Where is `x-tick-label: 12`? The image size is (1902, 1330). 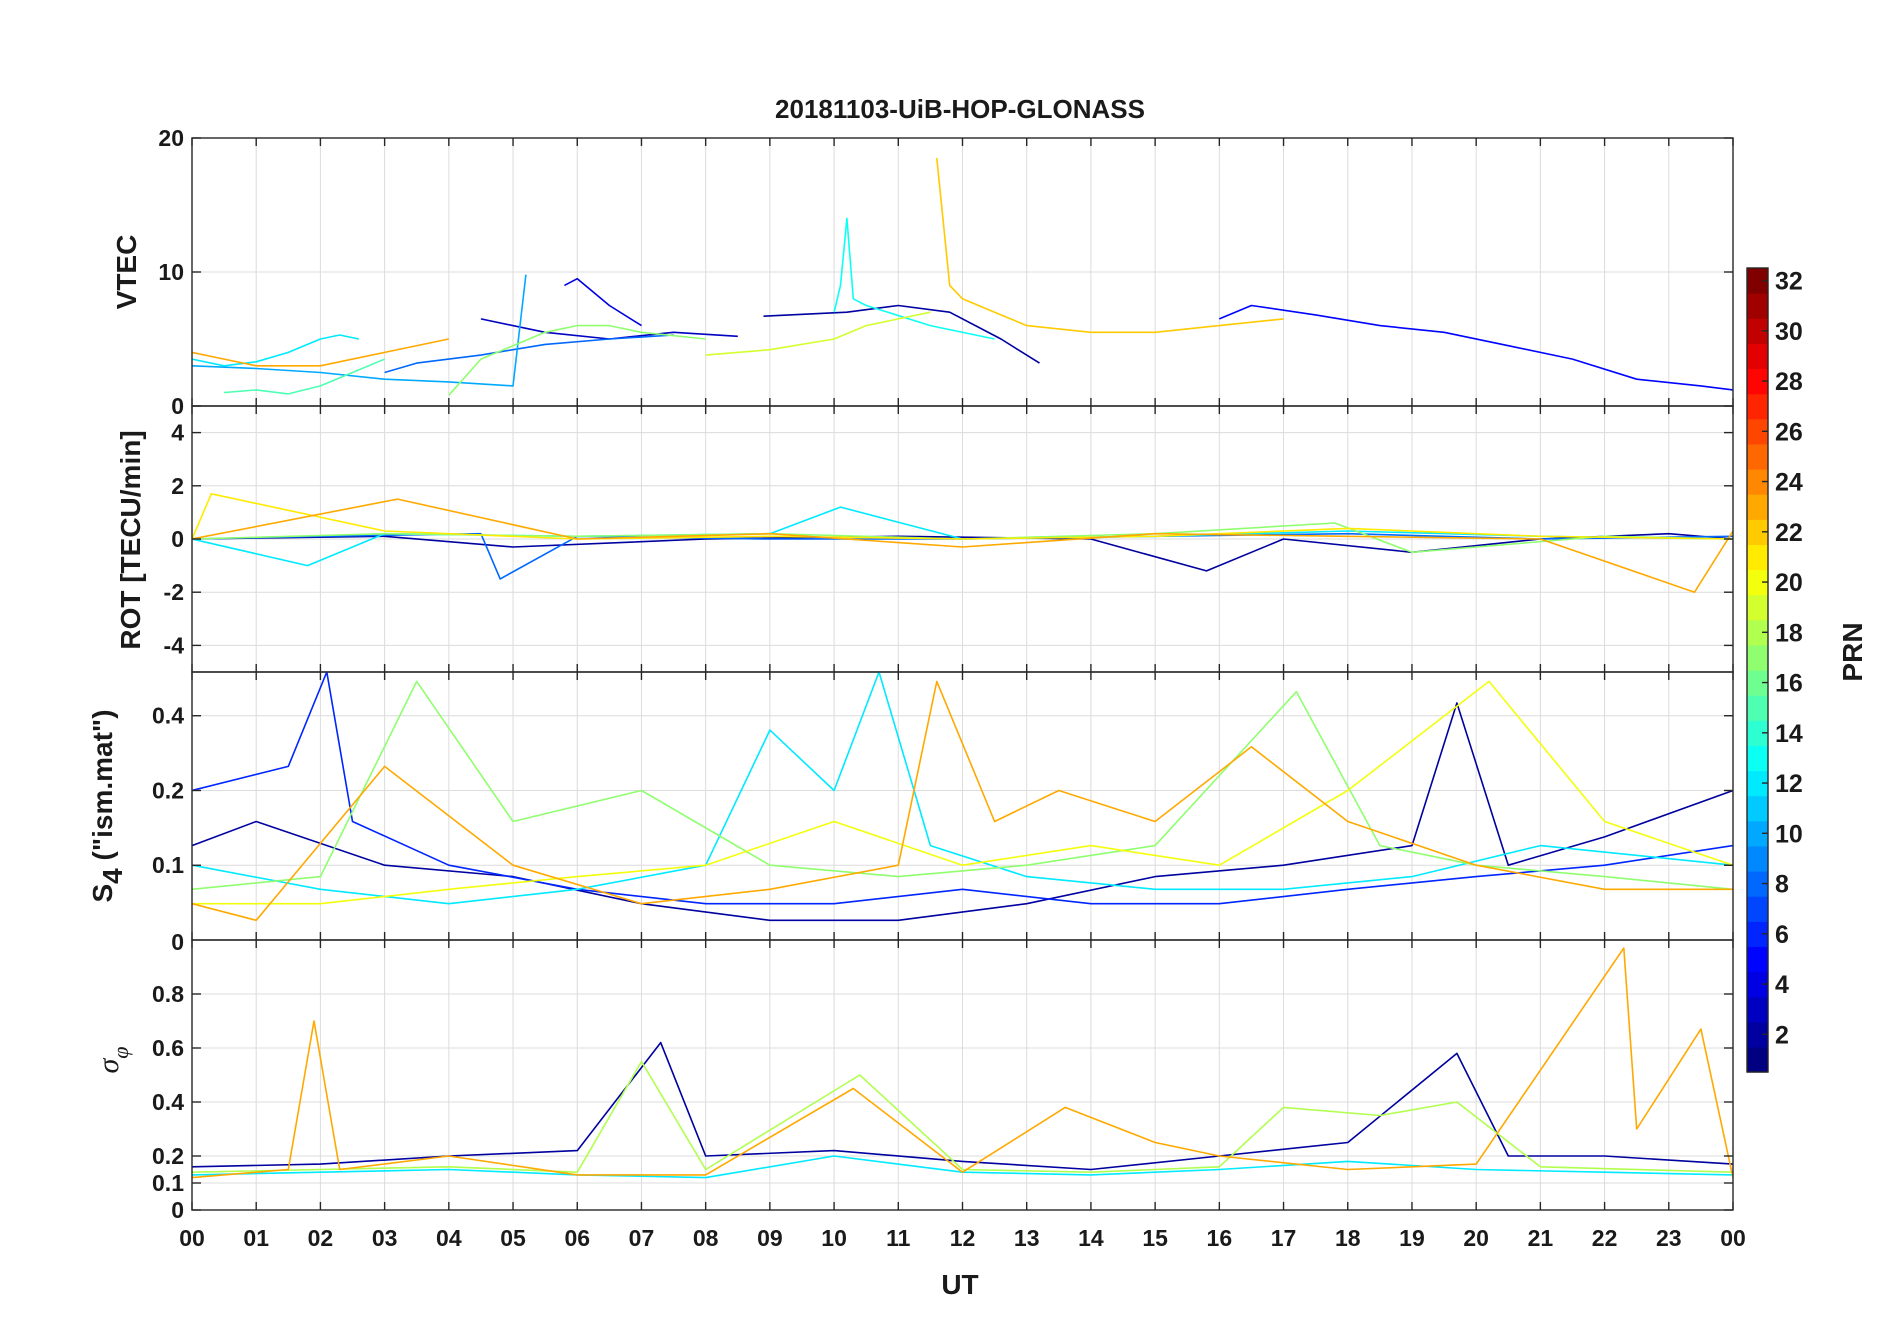 x-tick-label: 12 is located at coordinates (963, 1238).